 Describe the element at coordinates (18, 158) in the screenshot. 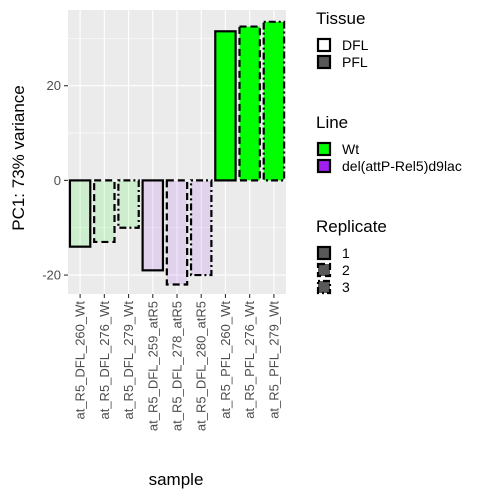

I see `y-axis-title: PC1: 73% variance` at that location.